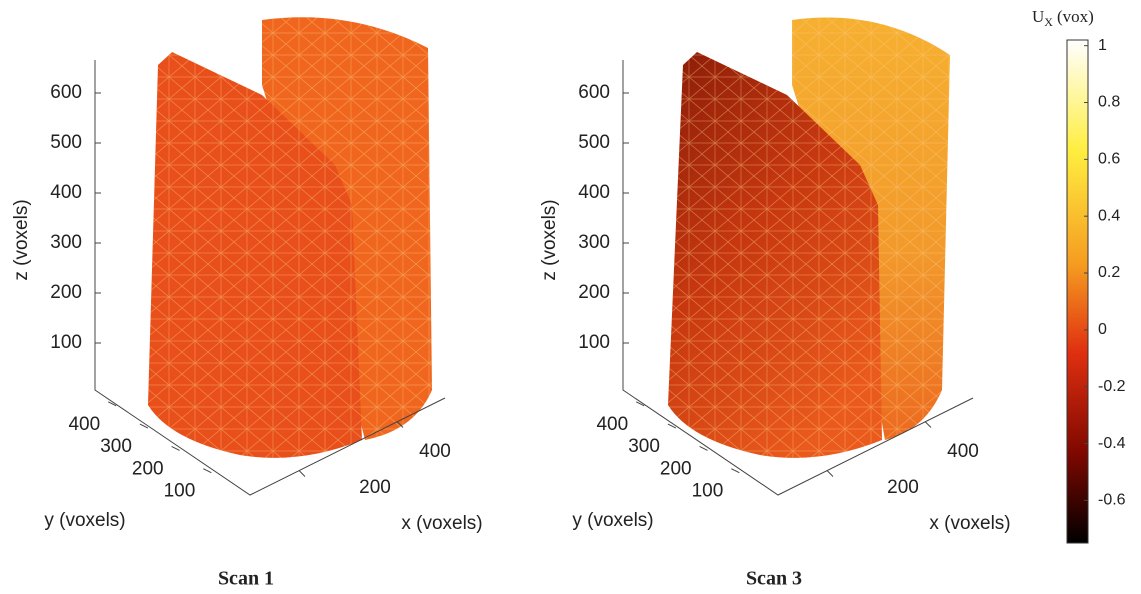  Describe the element at coordinates (1112, 386) in the screenshot. I see `colorbar-tick-label: -0.2` at that location.